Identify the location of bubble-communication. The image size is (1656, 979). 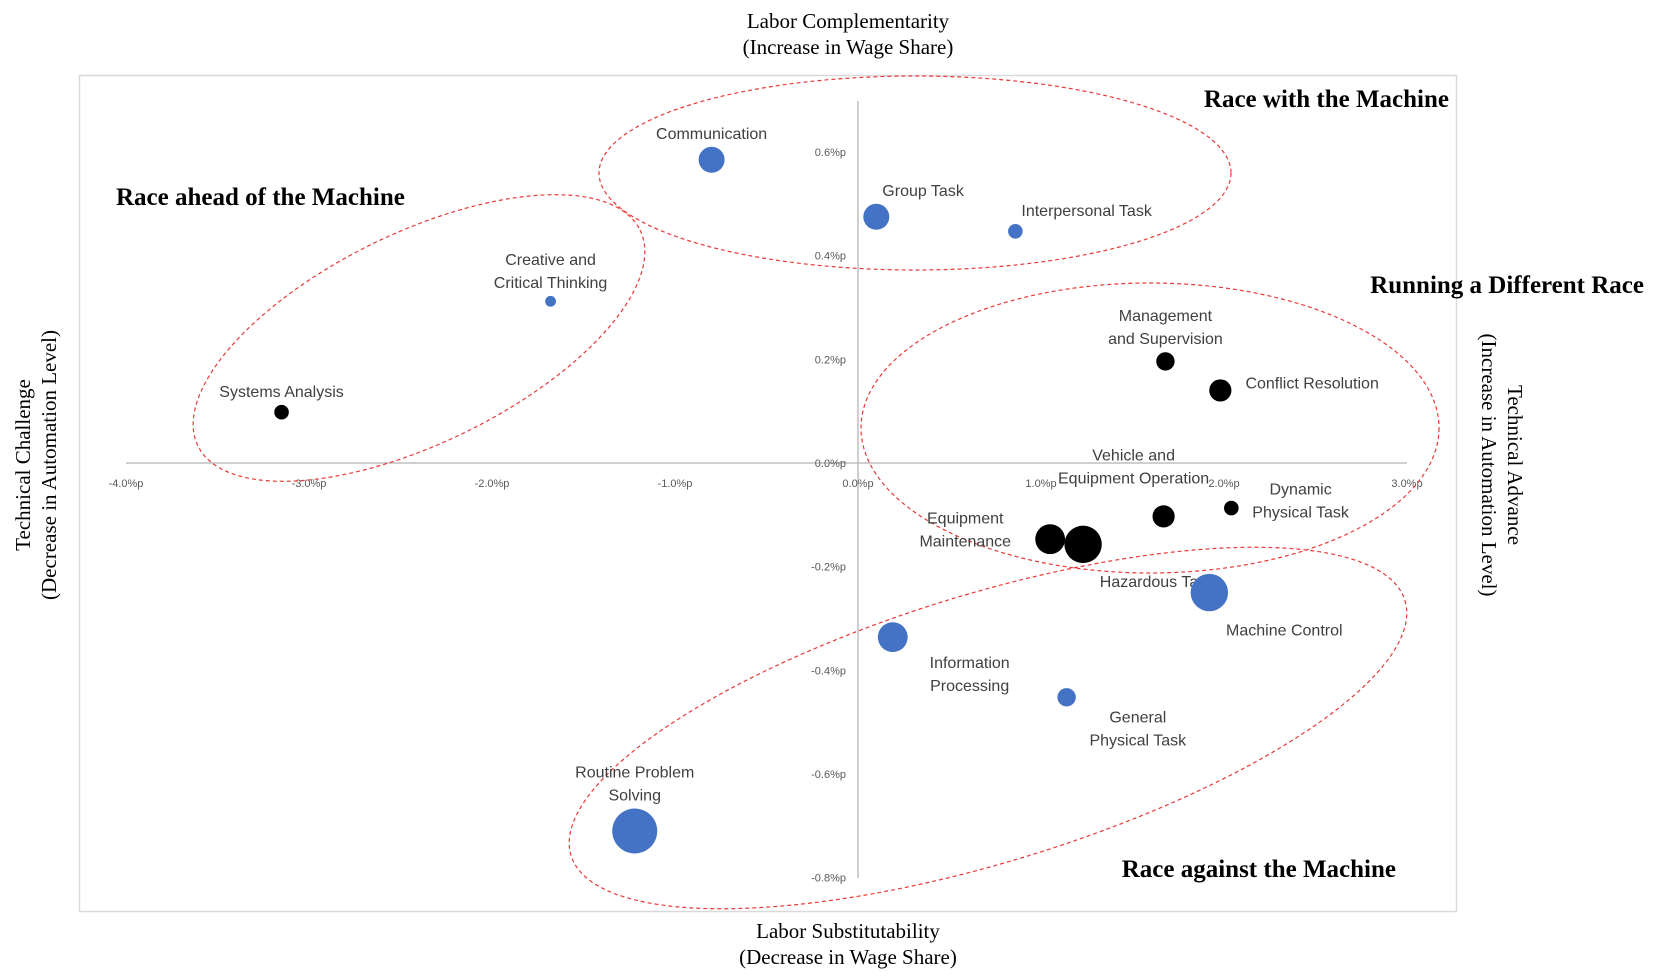
(711, 159).